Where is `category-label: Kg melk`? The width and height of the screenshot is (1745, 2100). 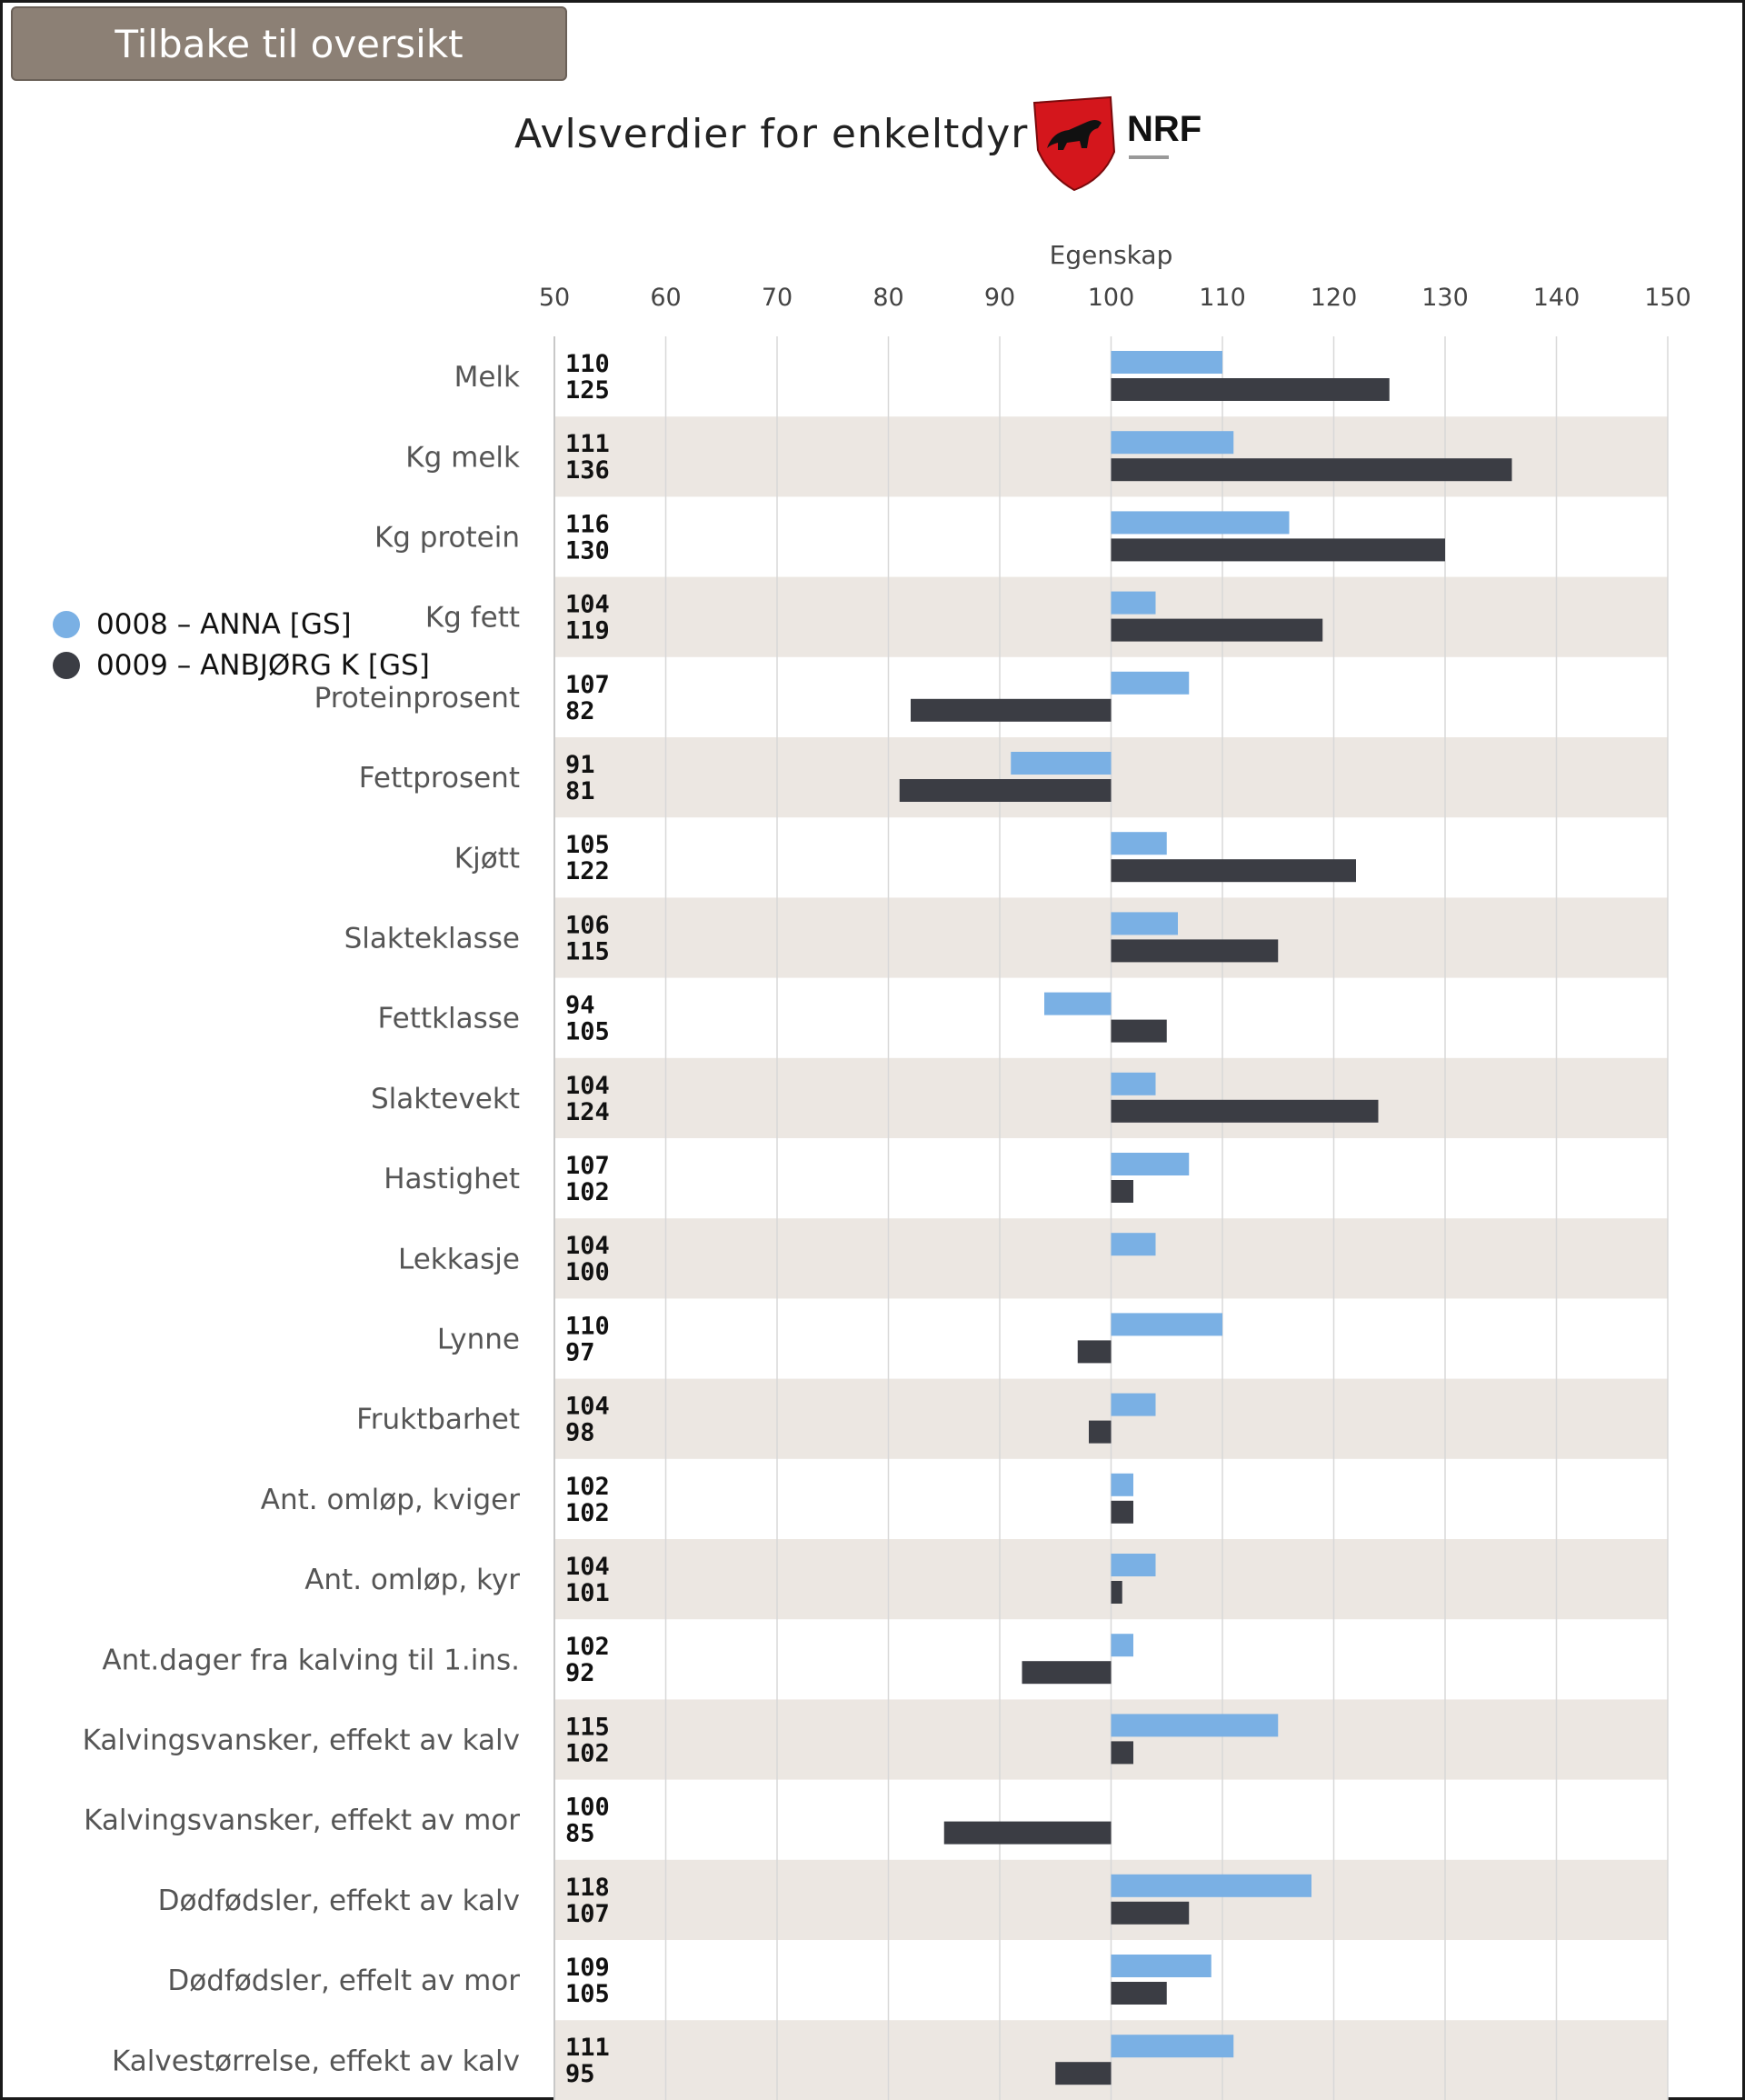 category-label: Kg melk is located at coordinates (462, 458).